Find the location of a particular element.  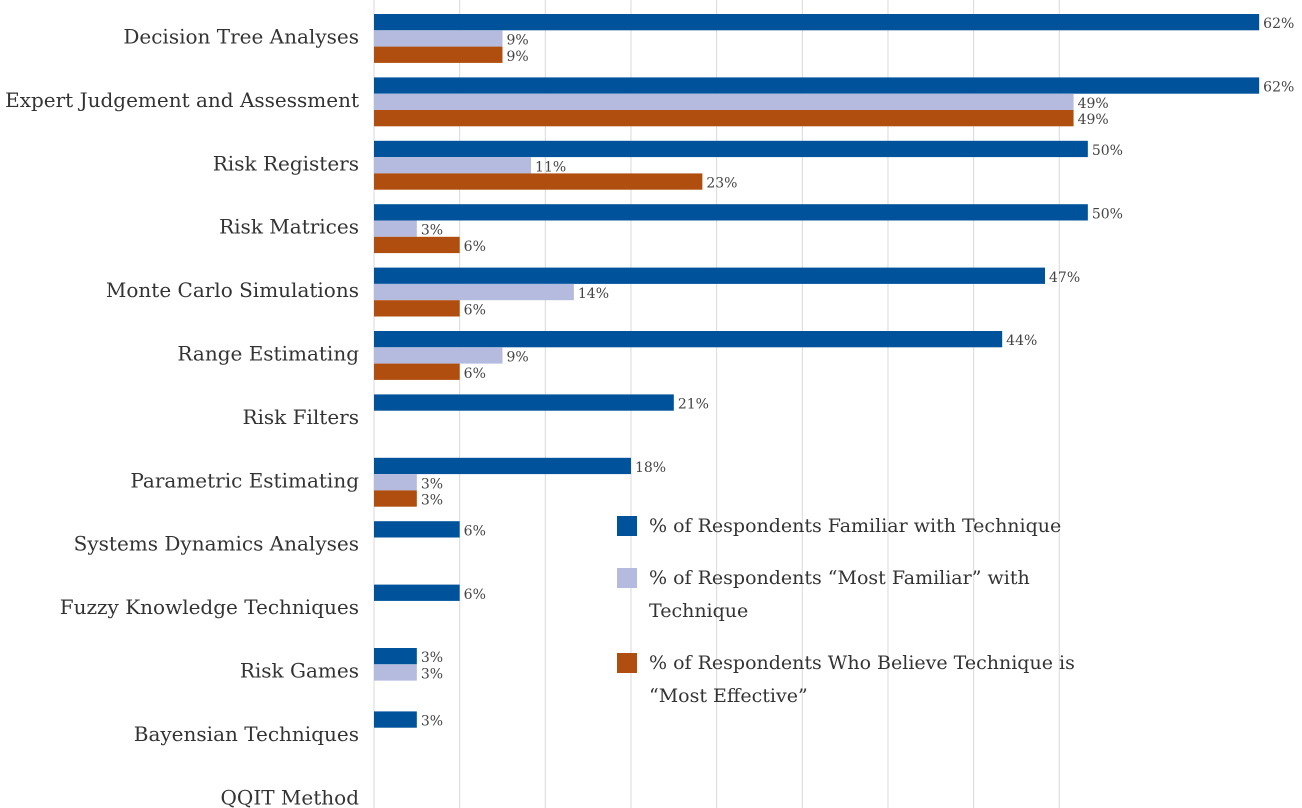

category-label: Systems Dynamics Analyses is located at coordinates (216, 544).